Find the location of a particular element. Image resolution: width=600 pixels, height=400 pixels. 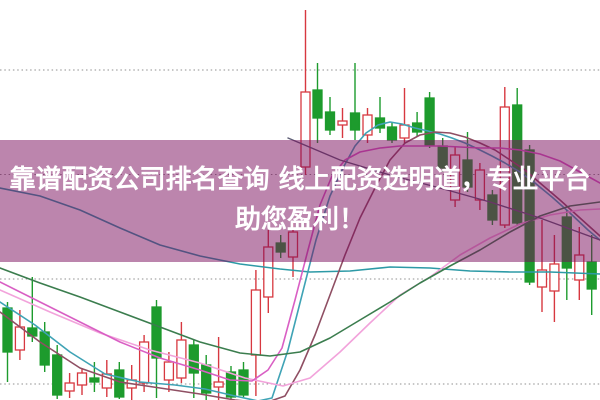

promo-text-line2: 助您盈利！ is located at coordinates (299, 220).